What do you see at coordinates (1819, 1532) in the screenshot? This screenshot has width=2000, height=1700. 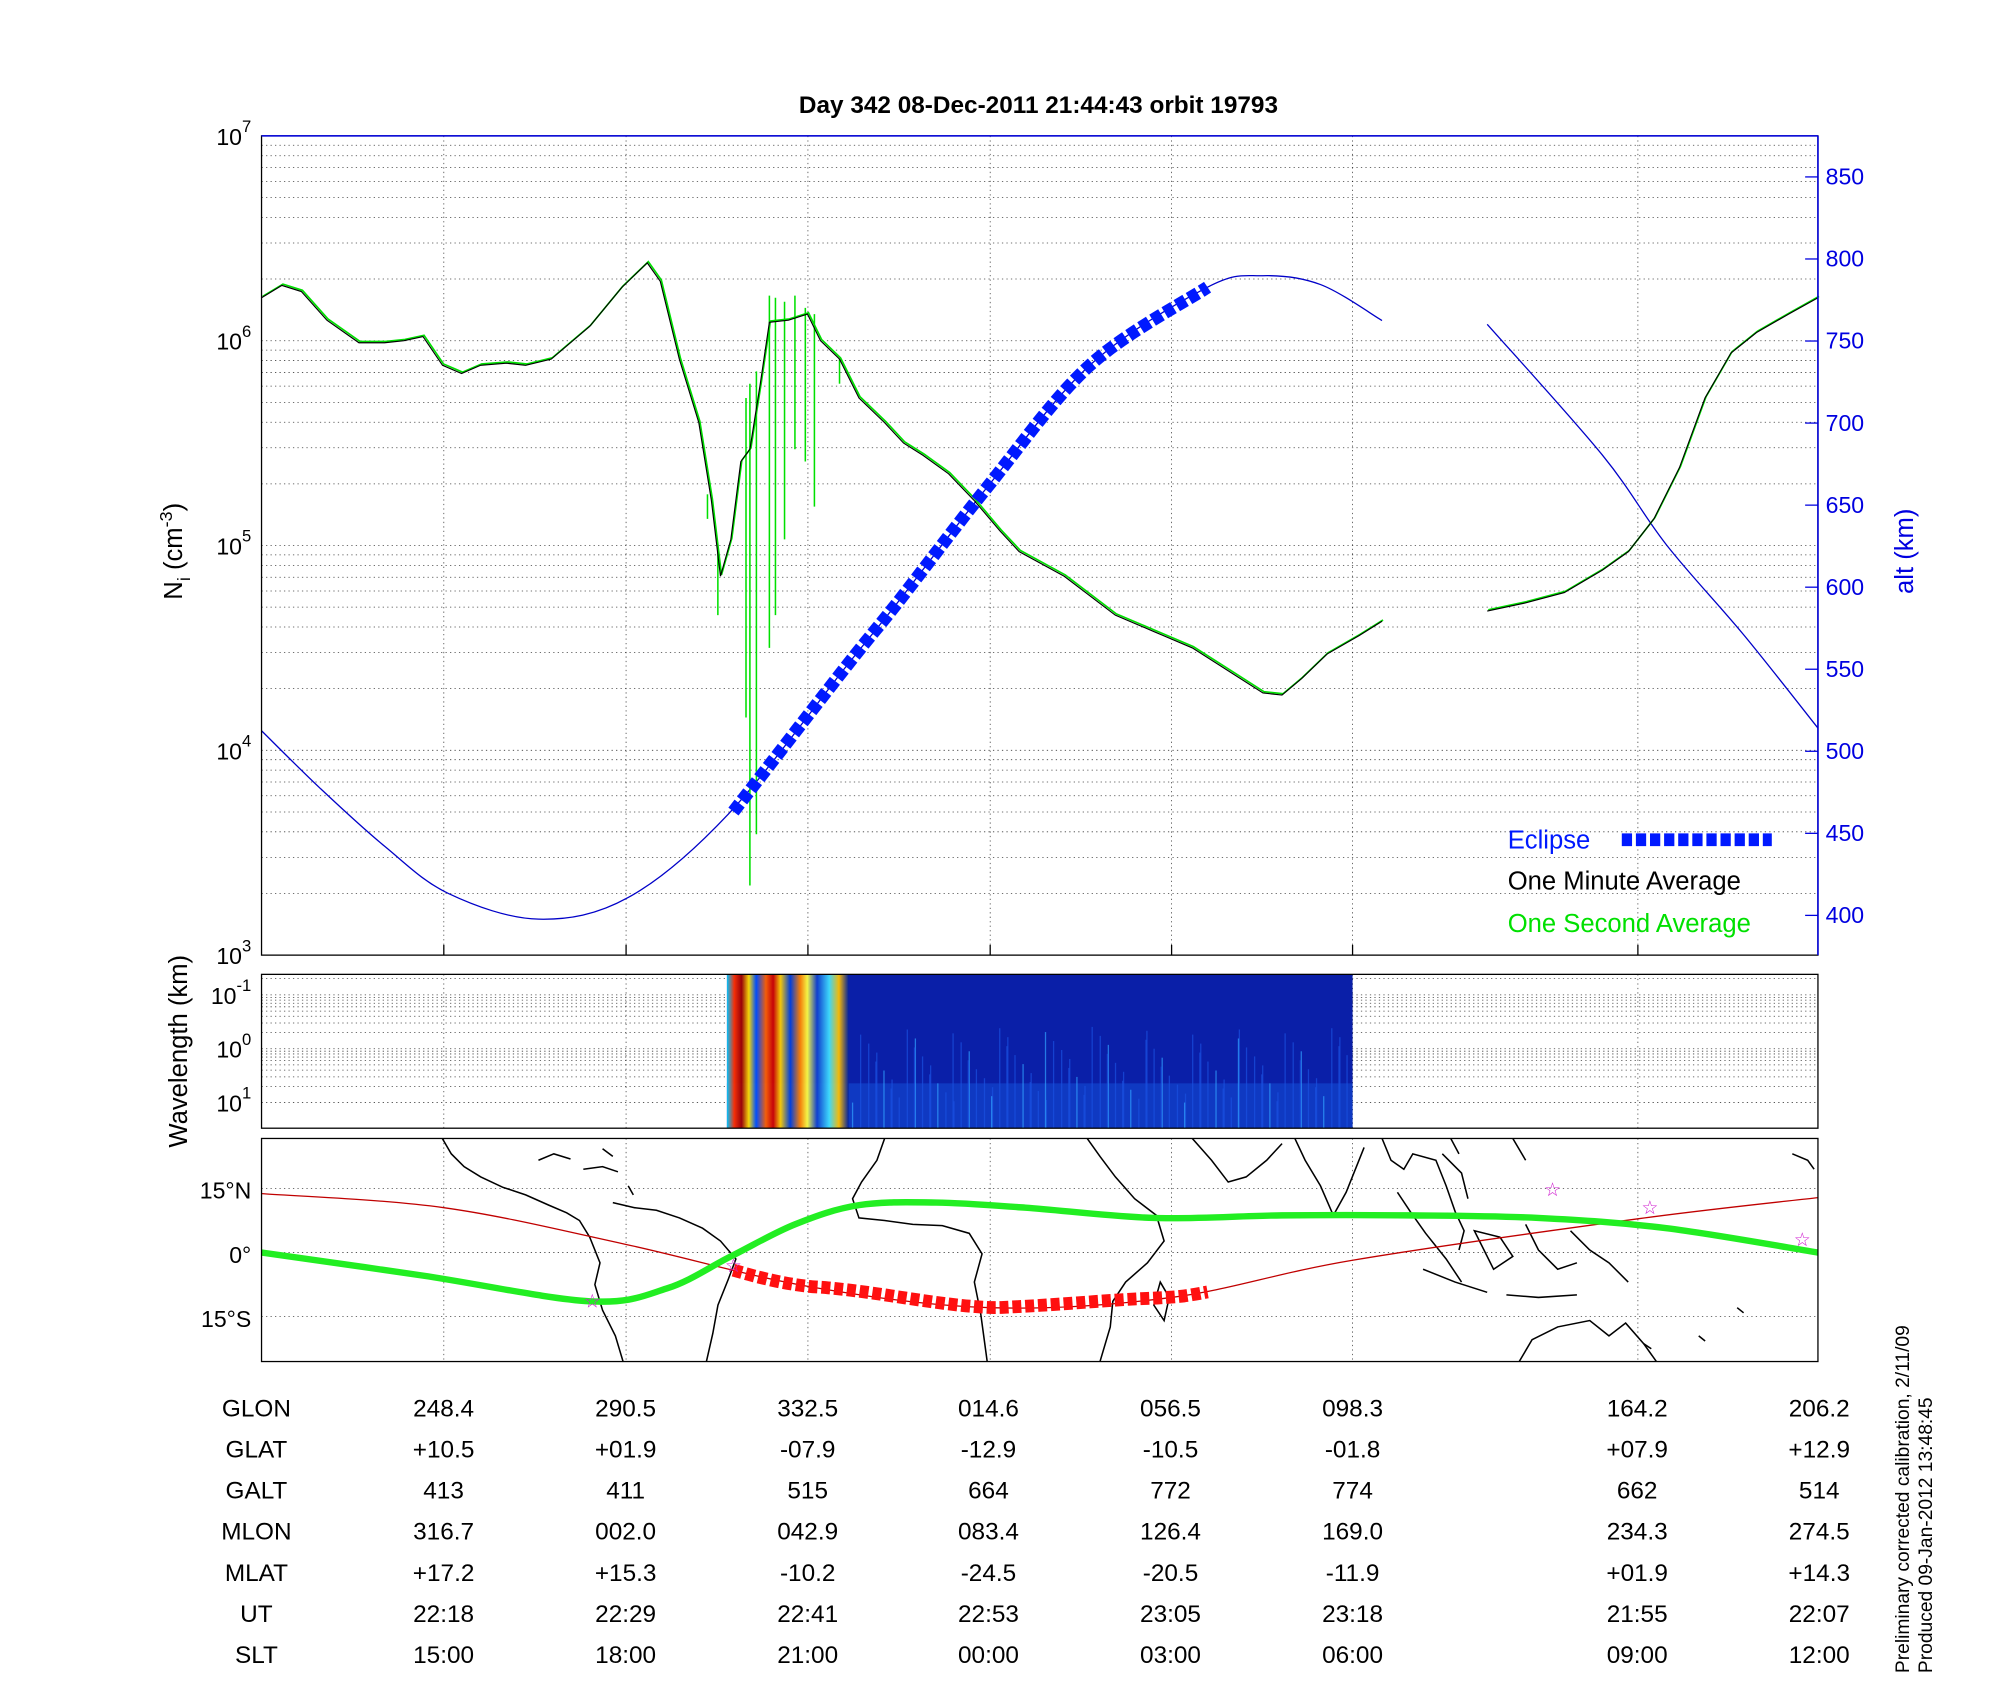 I see `table-cell: 274.5` at bounding box center [1819, 1532].